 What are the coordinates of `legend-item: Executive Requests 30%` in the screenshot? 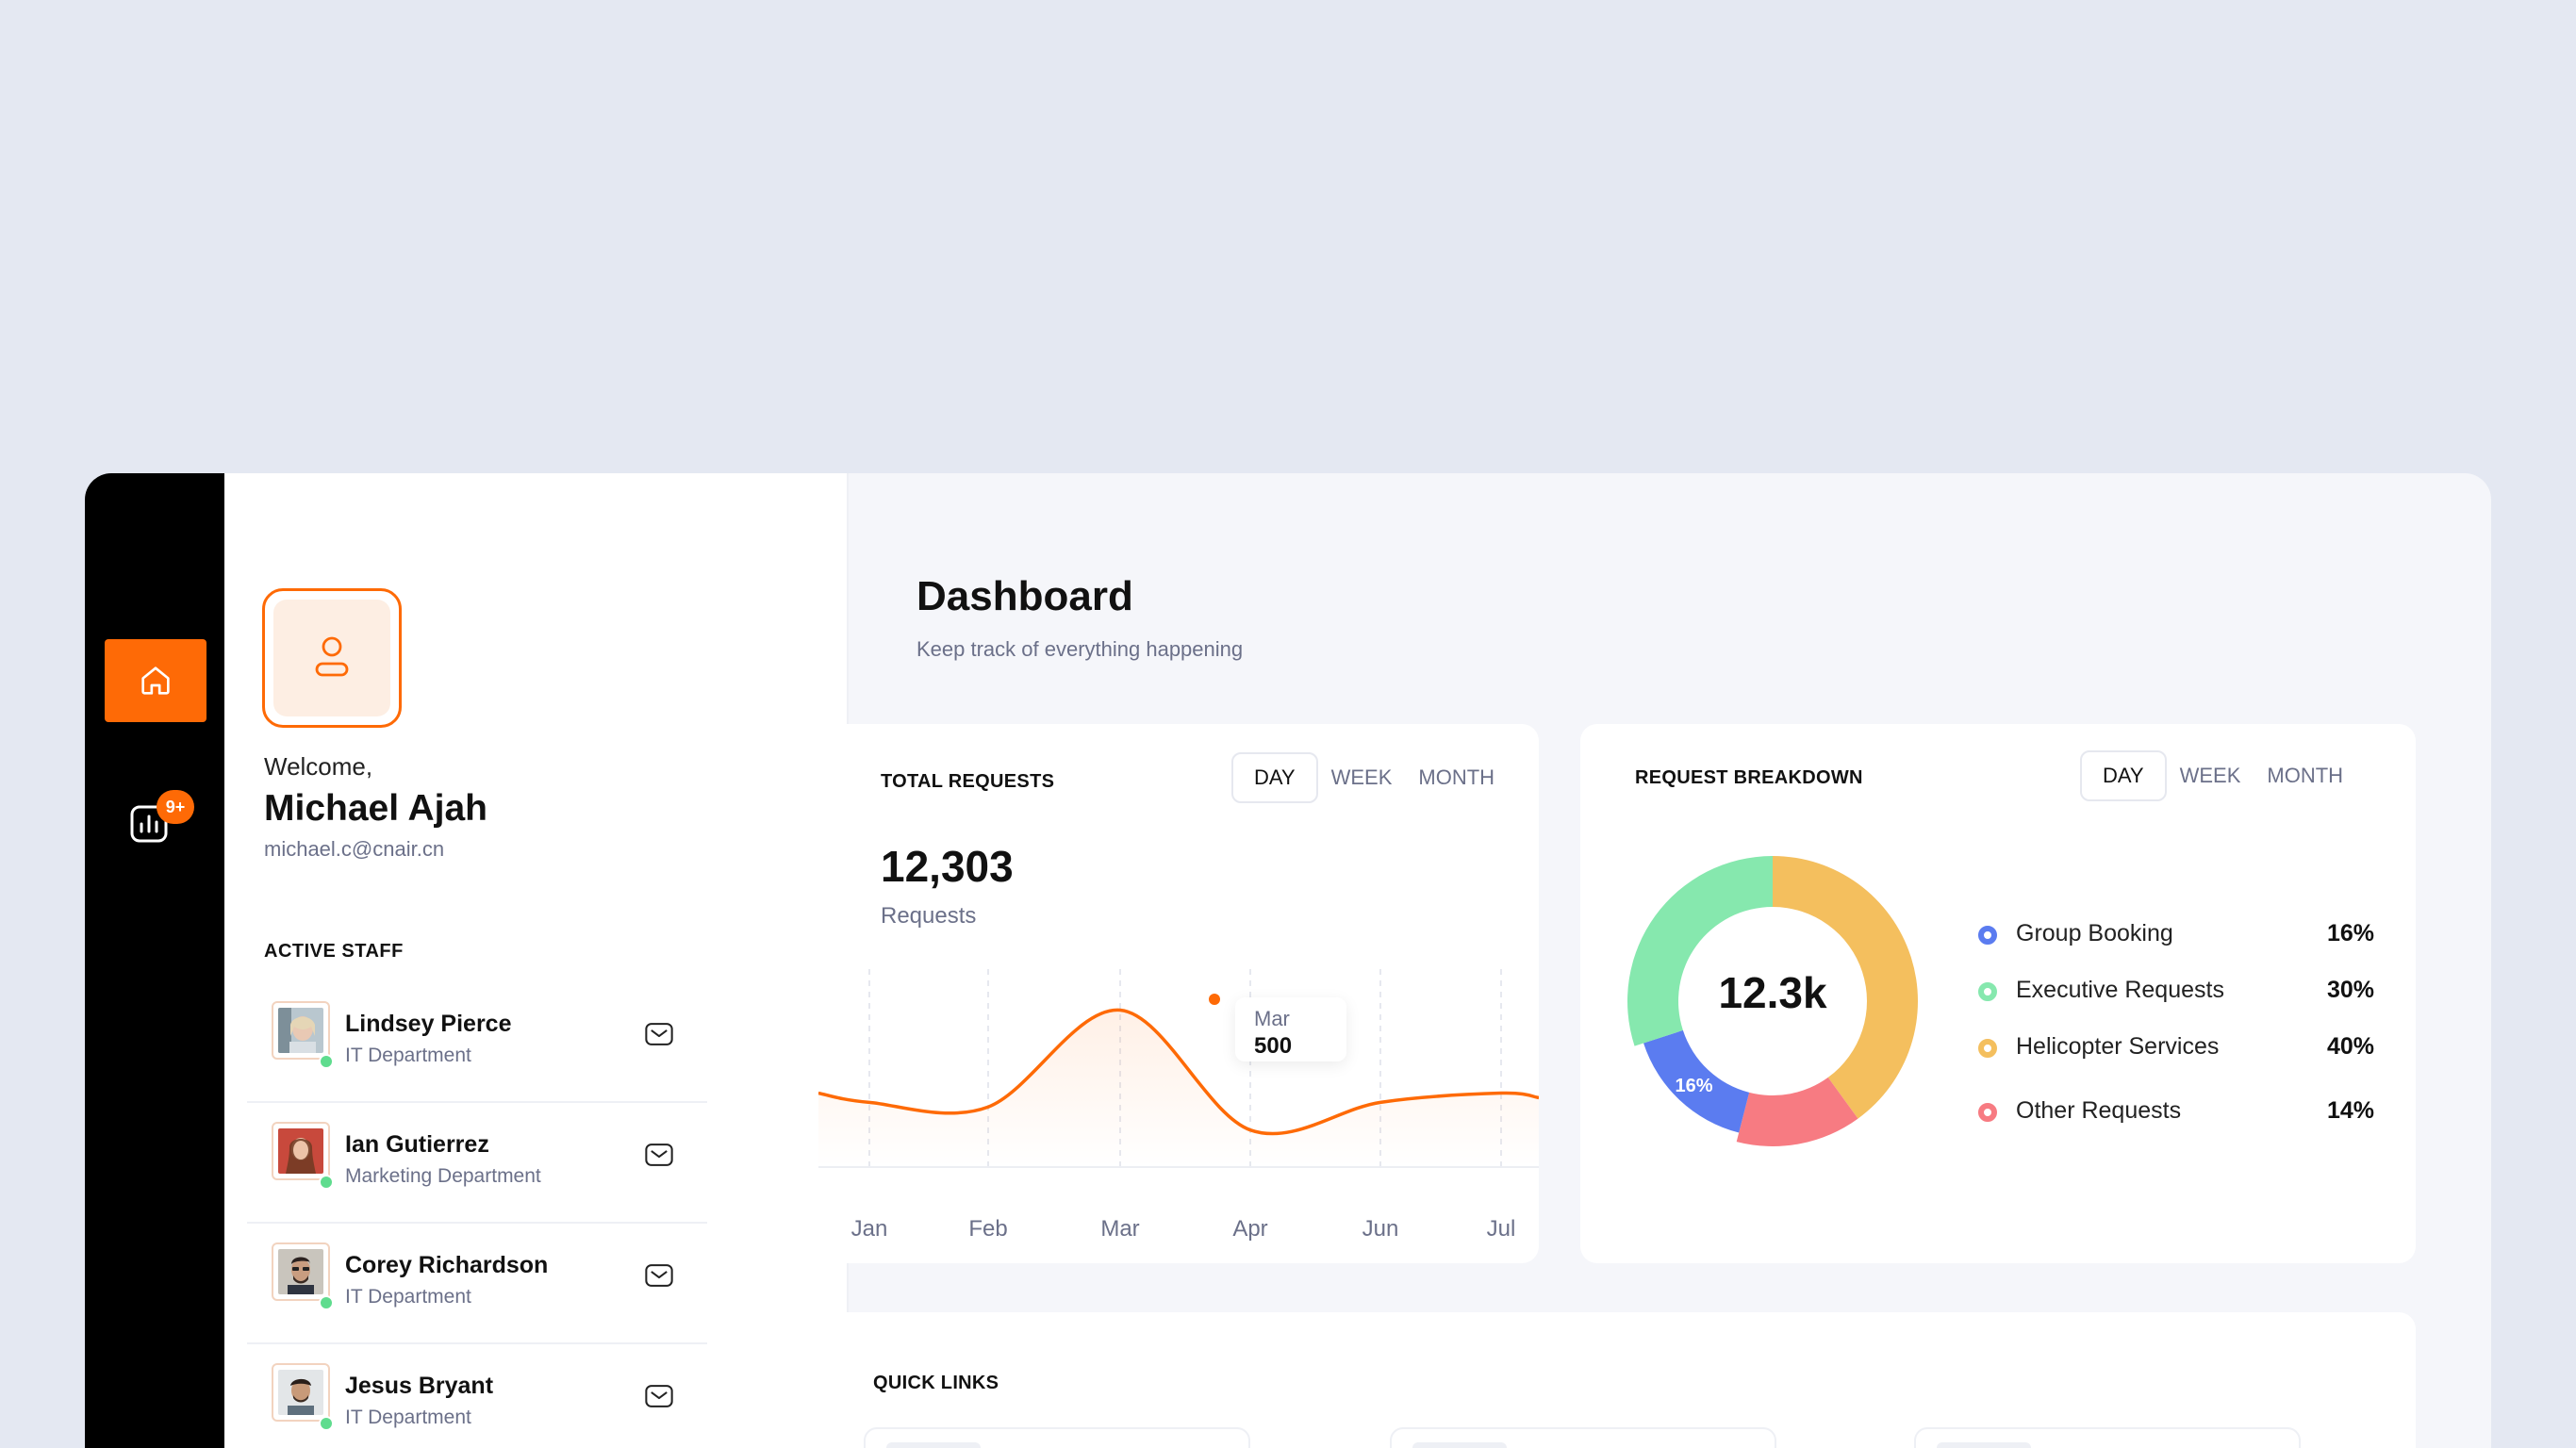 It's located at (2178, 999).